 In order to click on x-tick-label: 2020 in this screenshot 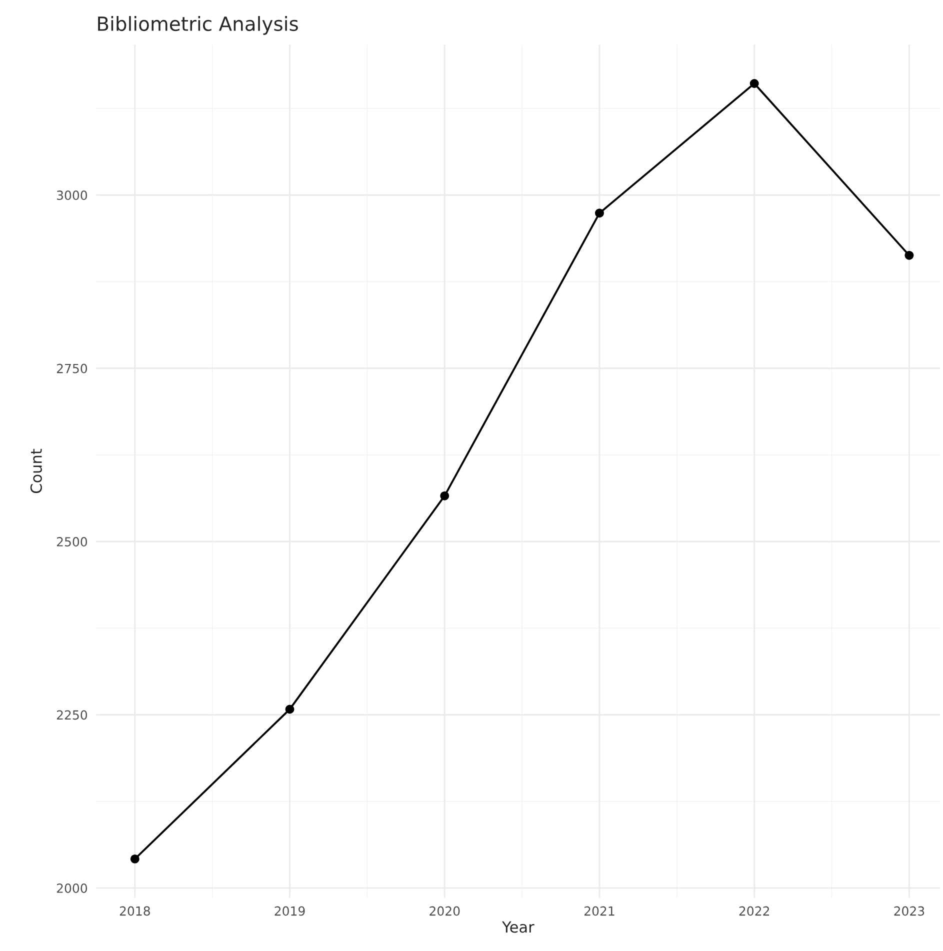, I will do `click(445, 911)`.